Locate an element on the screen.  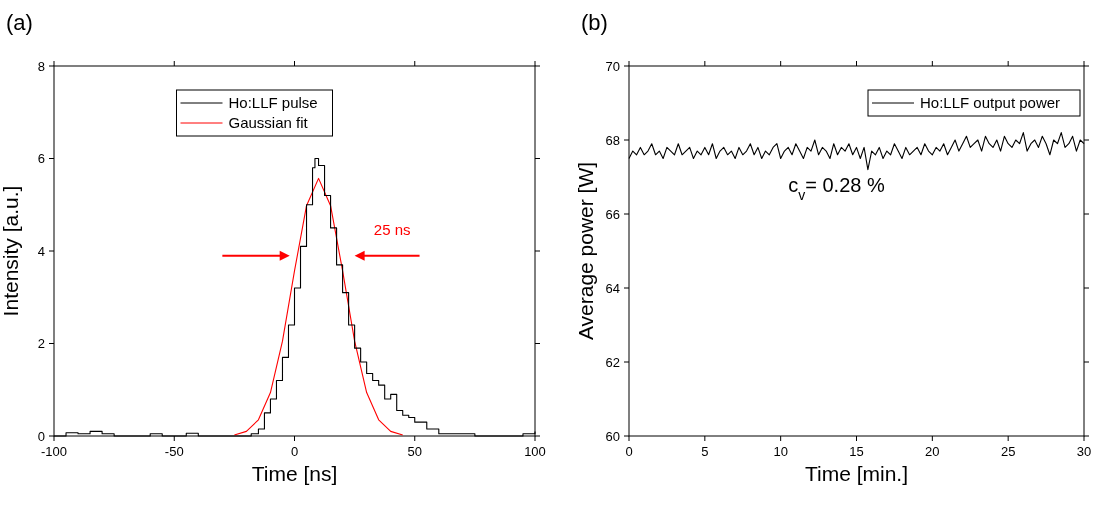
y-tick-label: 62 is located at coordinates (612, 362).